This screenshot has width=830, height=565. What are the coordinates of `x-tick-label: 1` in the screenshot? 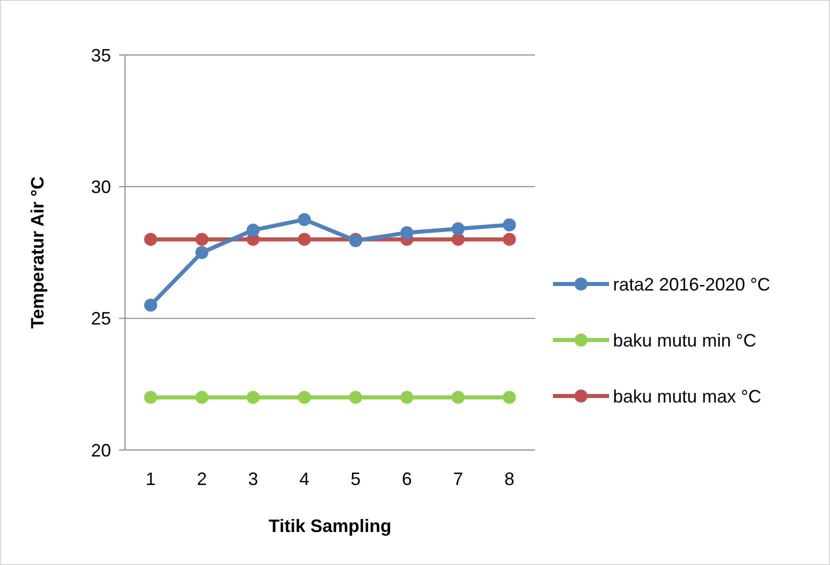 It's located at (151, 479).